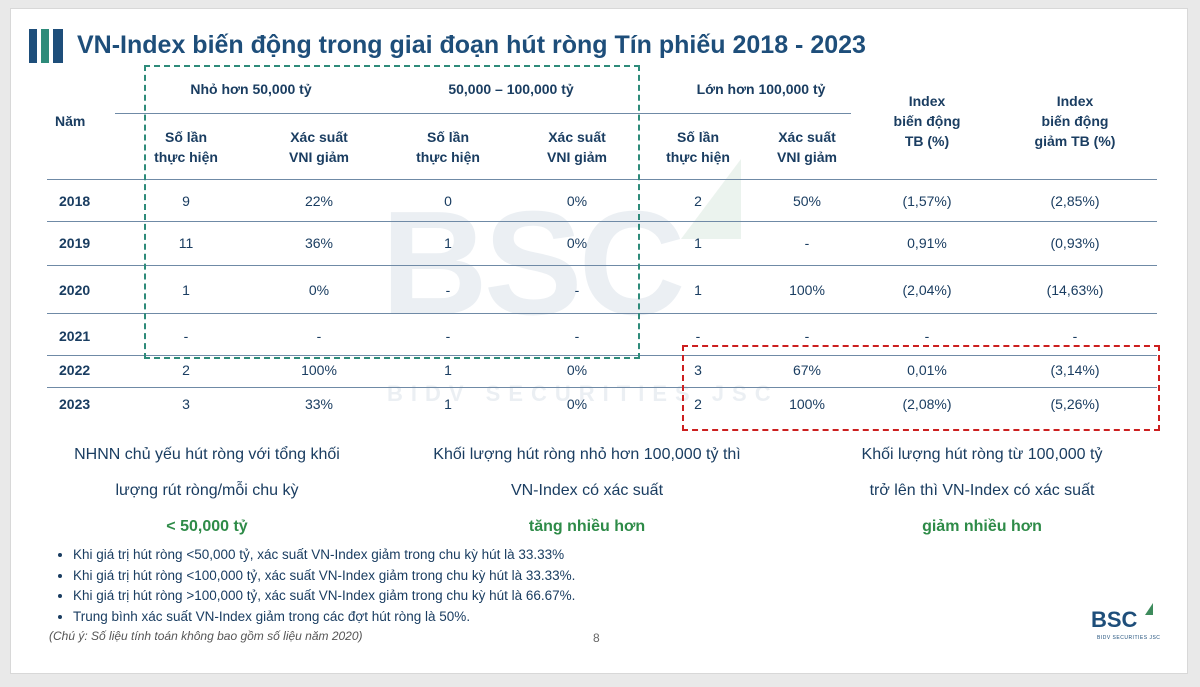 The image size is (1200, 687). Describe the element at coordinates (70, 121) in the screenshot. I see `year-header: Năm` at that location.